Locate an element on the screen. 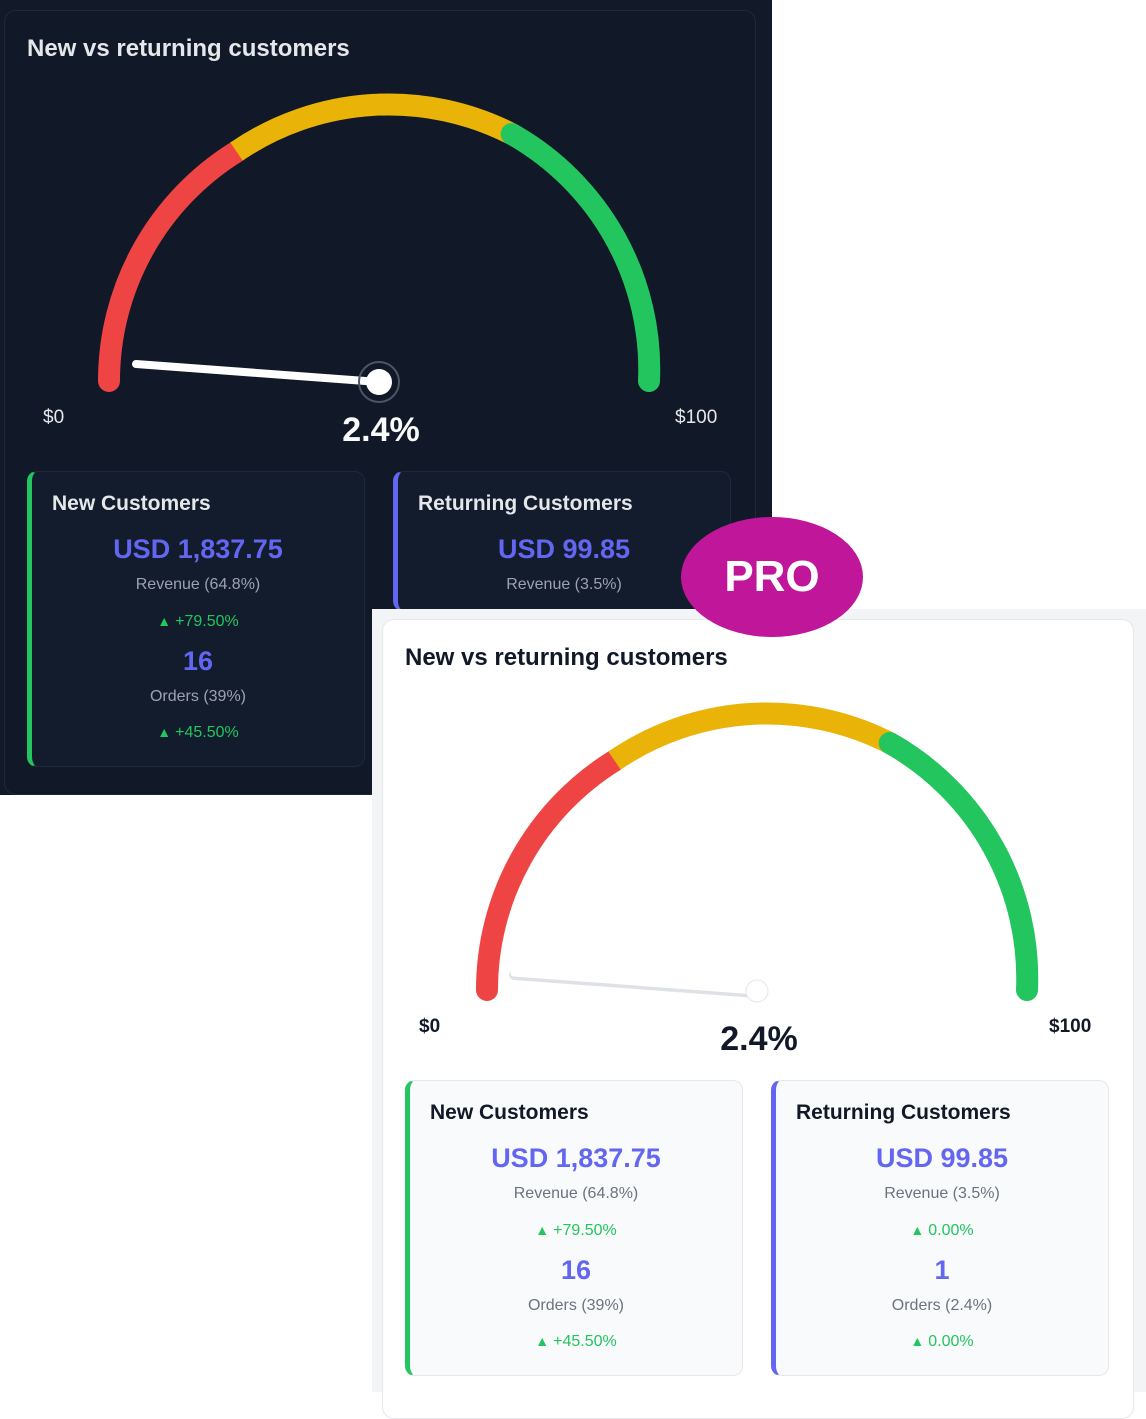 This screenshot has width=1146, height=1419. returning-orders-value: 1 is located at coordinates (942, 1270).